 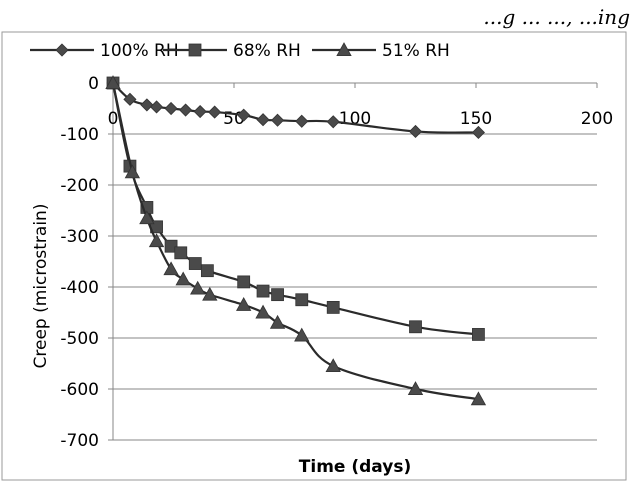 I want to click on x-tick-label: 150, so click(x=476, y=119).